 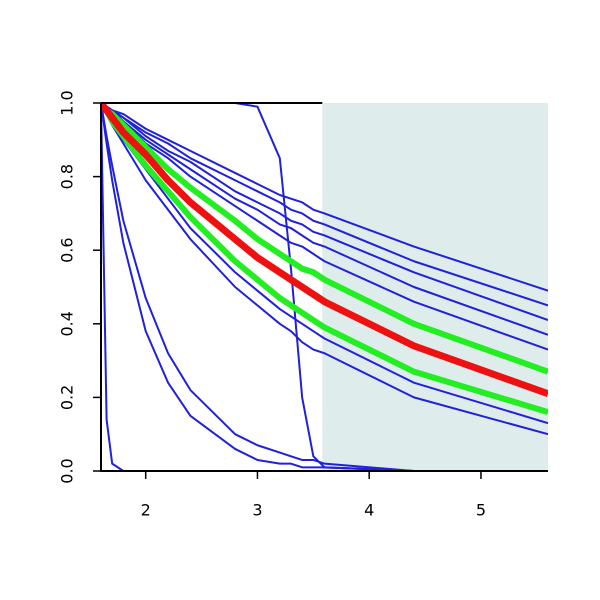 I want to click on y-tick-label: 0.2, so click(x=67, y=397).